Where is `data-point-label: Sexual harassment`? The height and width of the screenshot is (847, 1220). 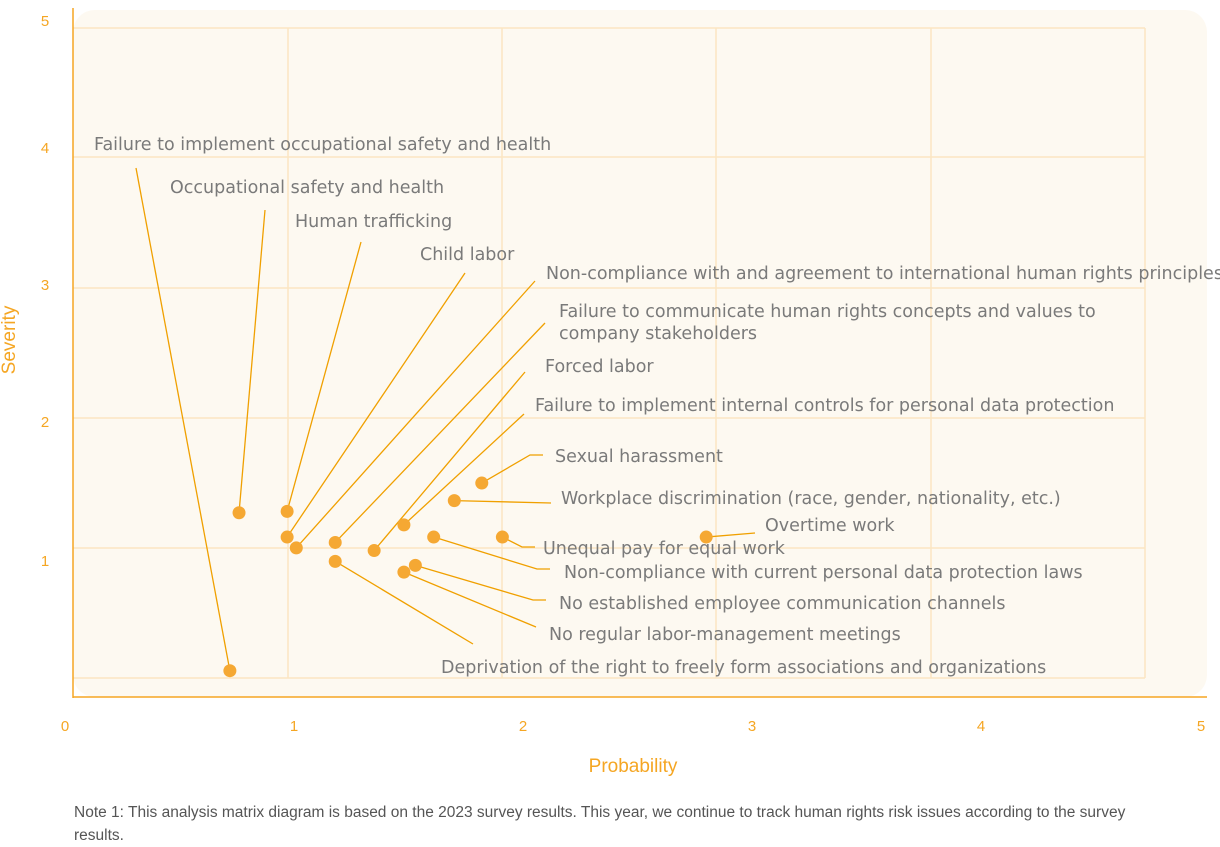
data-point-label: Sexual harassment is located at coordinates (639, 457).